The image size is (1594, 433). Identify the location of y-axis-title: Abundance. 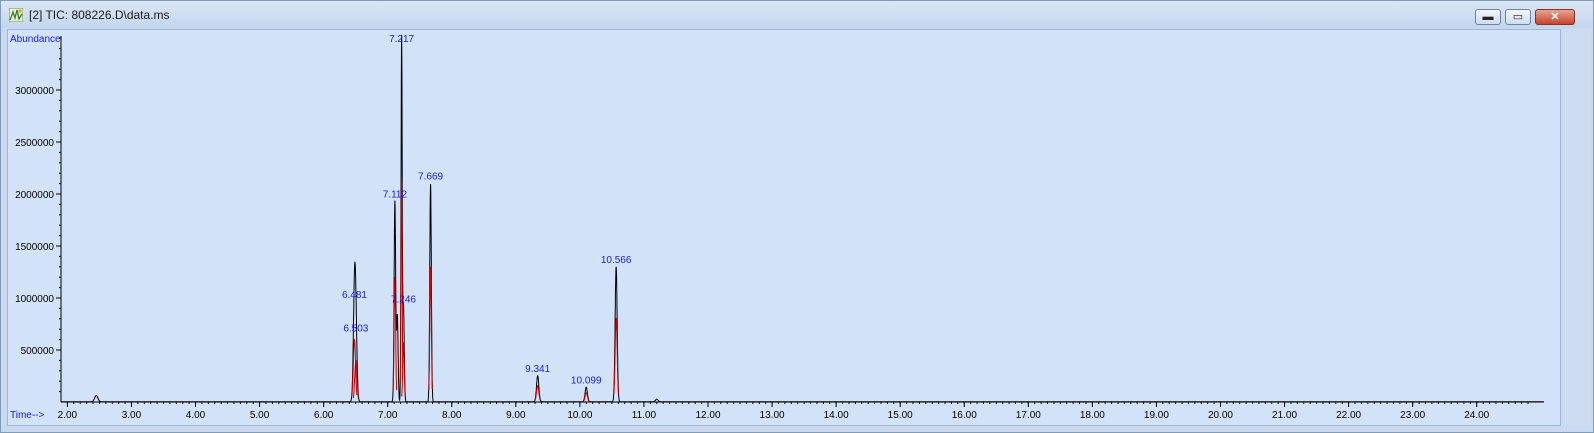
(35, 39).